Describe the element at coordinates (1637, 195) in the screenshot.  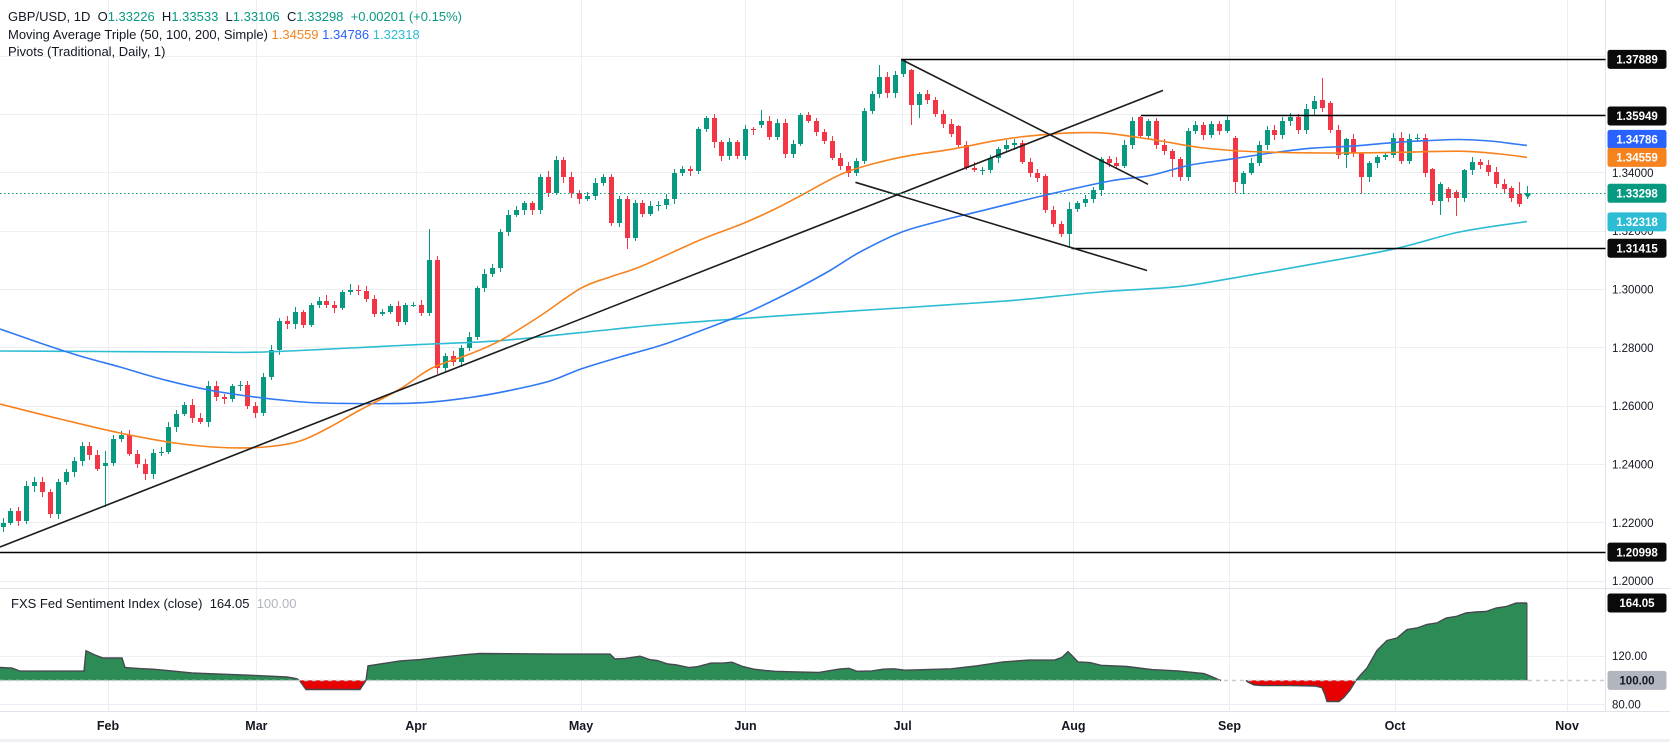
I see `svg-text: 1.33298` at that location.